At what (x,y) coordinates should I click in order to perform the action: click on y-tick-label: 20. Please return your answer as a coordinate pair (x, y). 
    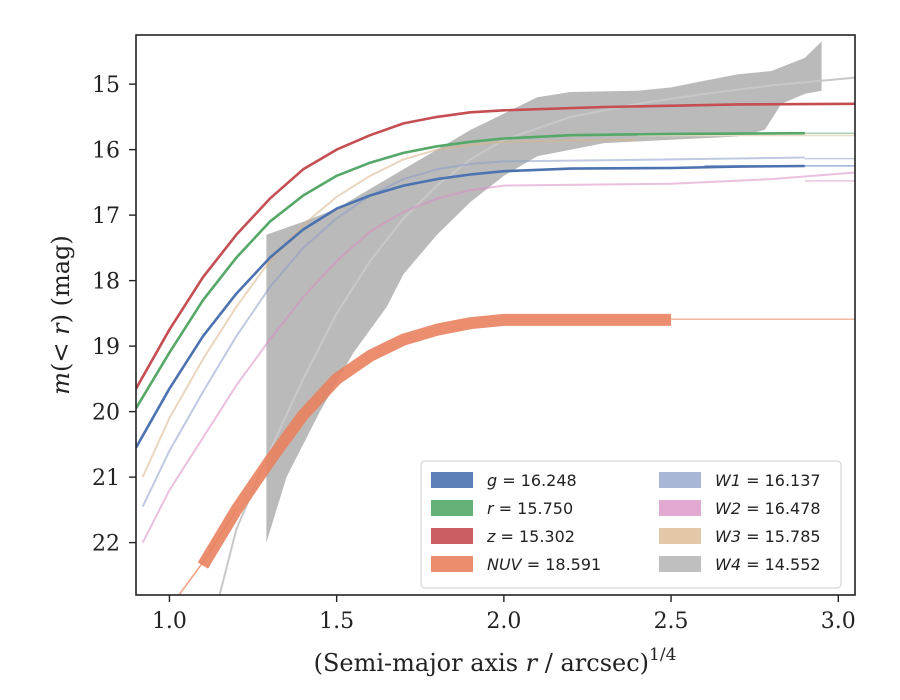
    Looking at the image, I should click on (106, 413).